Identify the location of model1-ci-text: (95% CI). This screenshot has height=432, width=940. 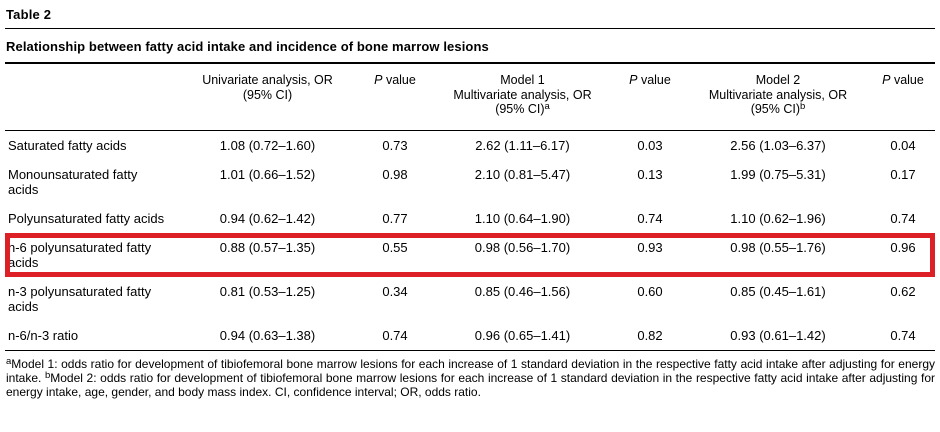
(520, 109).